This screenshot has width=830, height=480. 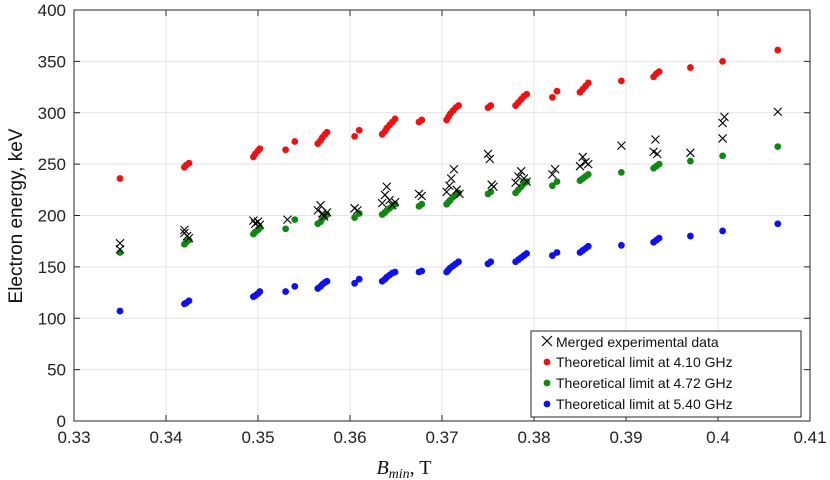 What do you see at coordinates (625, 437) in the screenshot?
I see `x-tick-label: 0.39` at bounding box center [625, 437].